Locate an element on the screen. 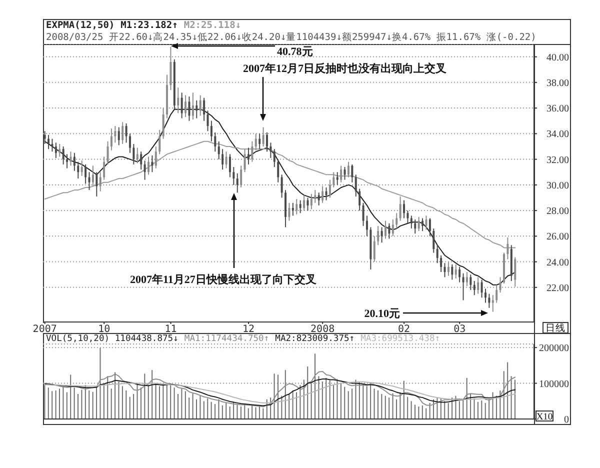 The width and height of the screenshot is (600, 468). x-tick-label: 12 is located at coordinates (248, 329).